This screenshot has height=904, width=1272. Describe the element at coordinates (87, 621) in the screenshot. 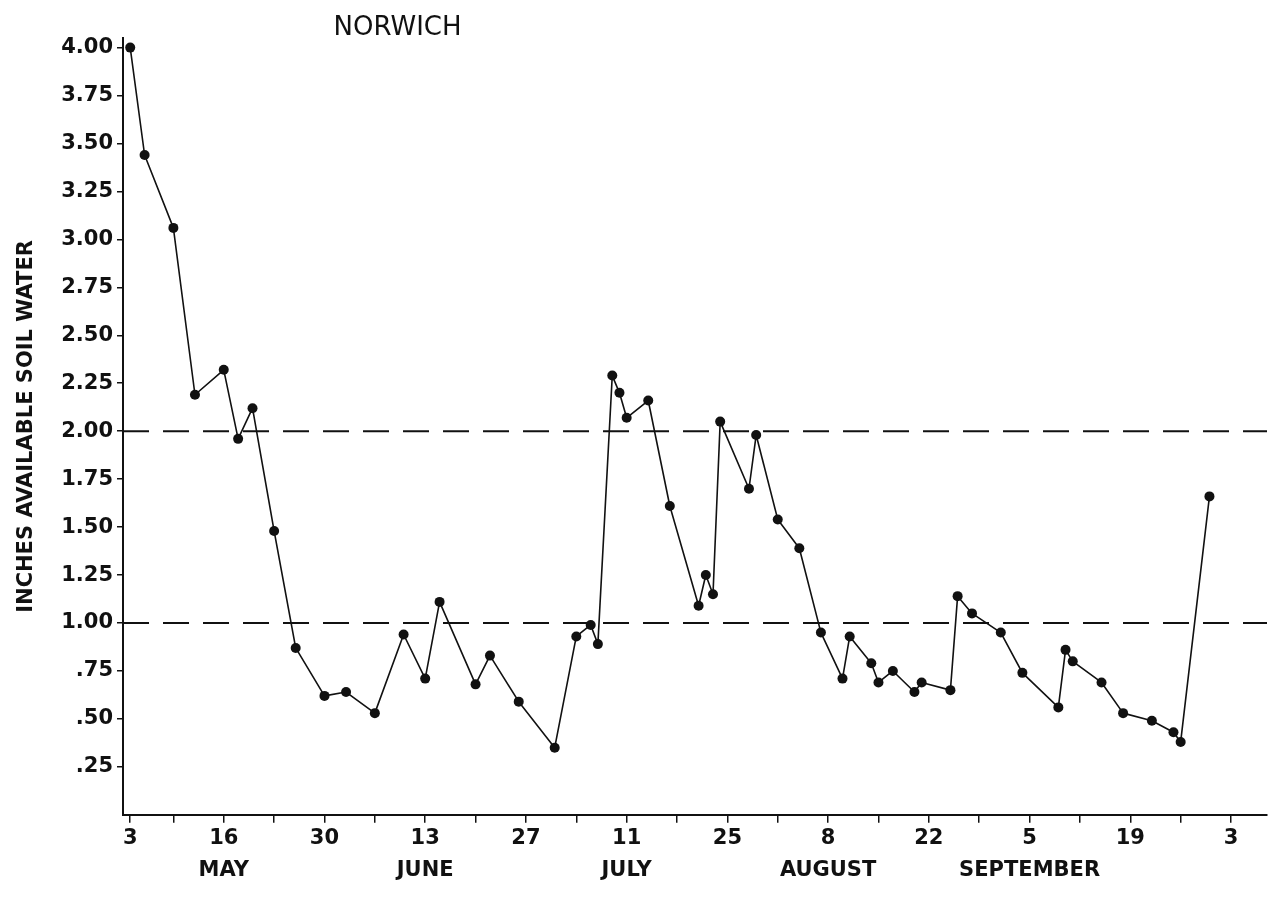

I see `y-tick-label: 1.00` at that location.